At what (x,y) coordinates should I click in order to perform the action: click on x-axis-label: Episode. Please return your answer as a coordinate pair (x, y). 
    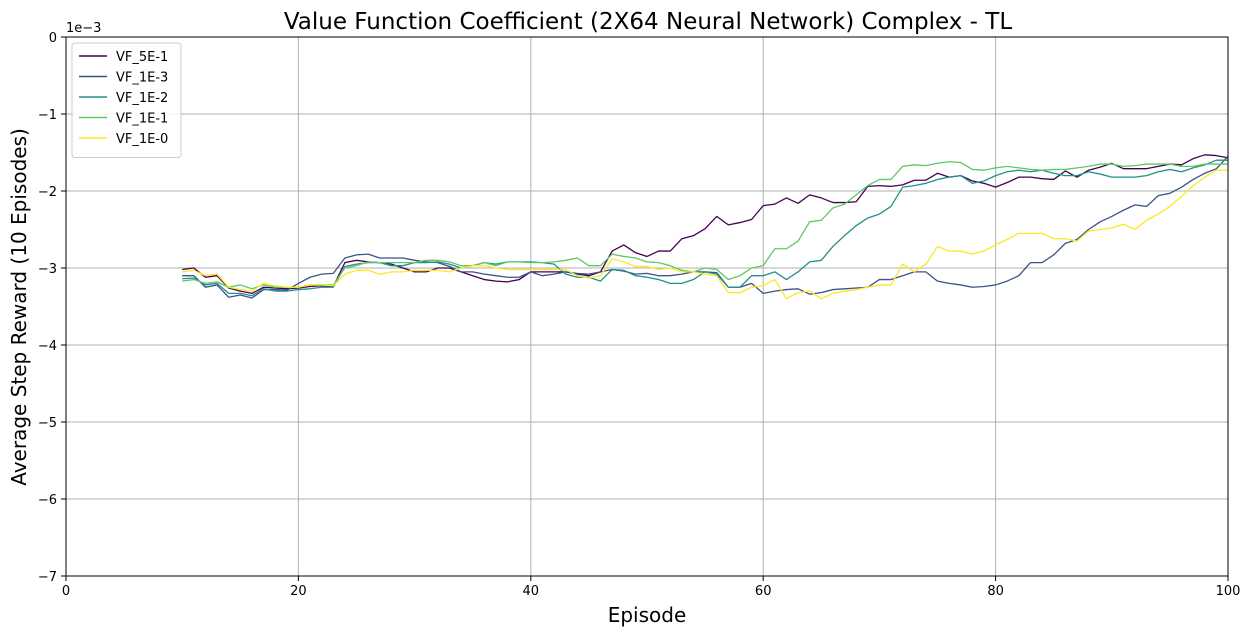
    Looking at the image, I should click on (647, 615).